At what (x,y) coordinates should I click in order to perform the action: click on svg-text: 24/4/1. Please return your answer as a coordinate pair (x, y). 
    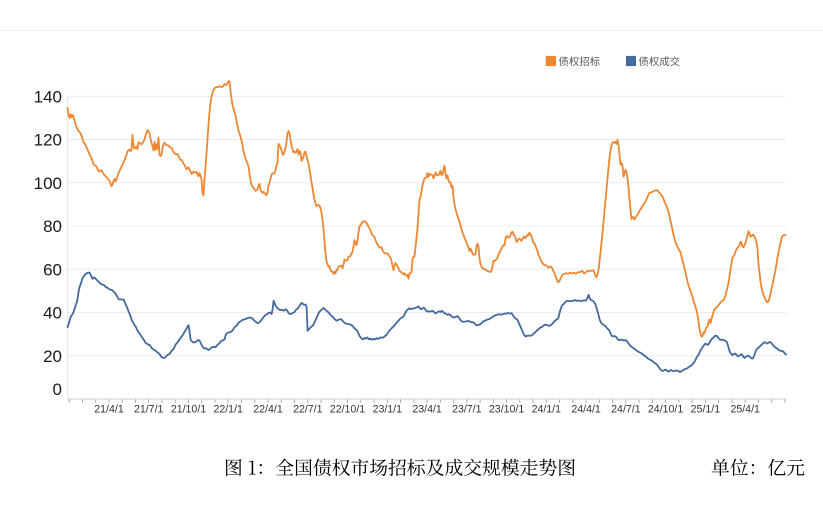
    Looking at the image, I should click on (586, 410).